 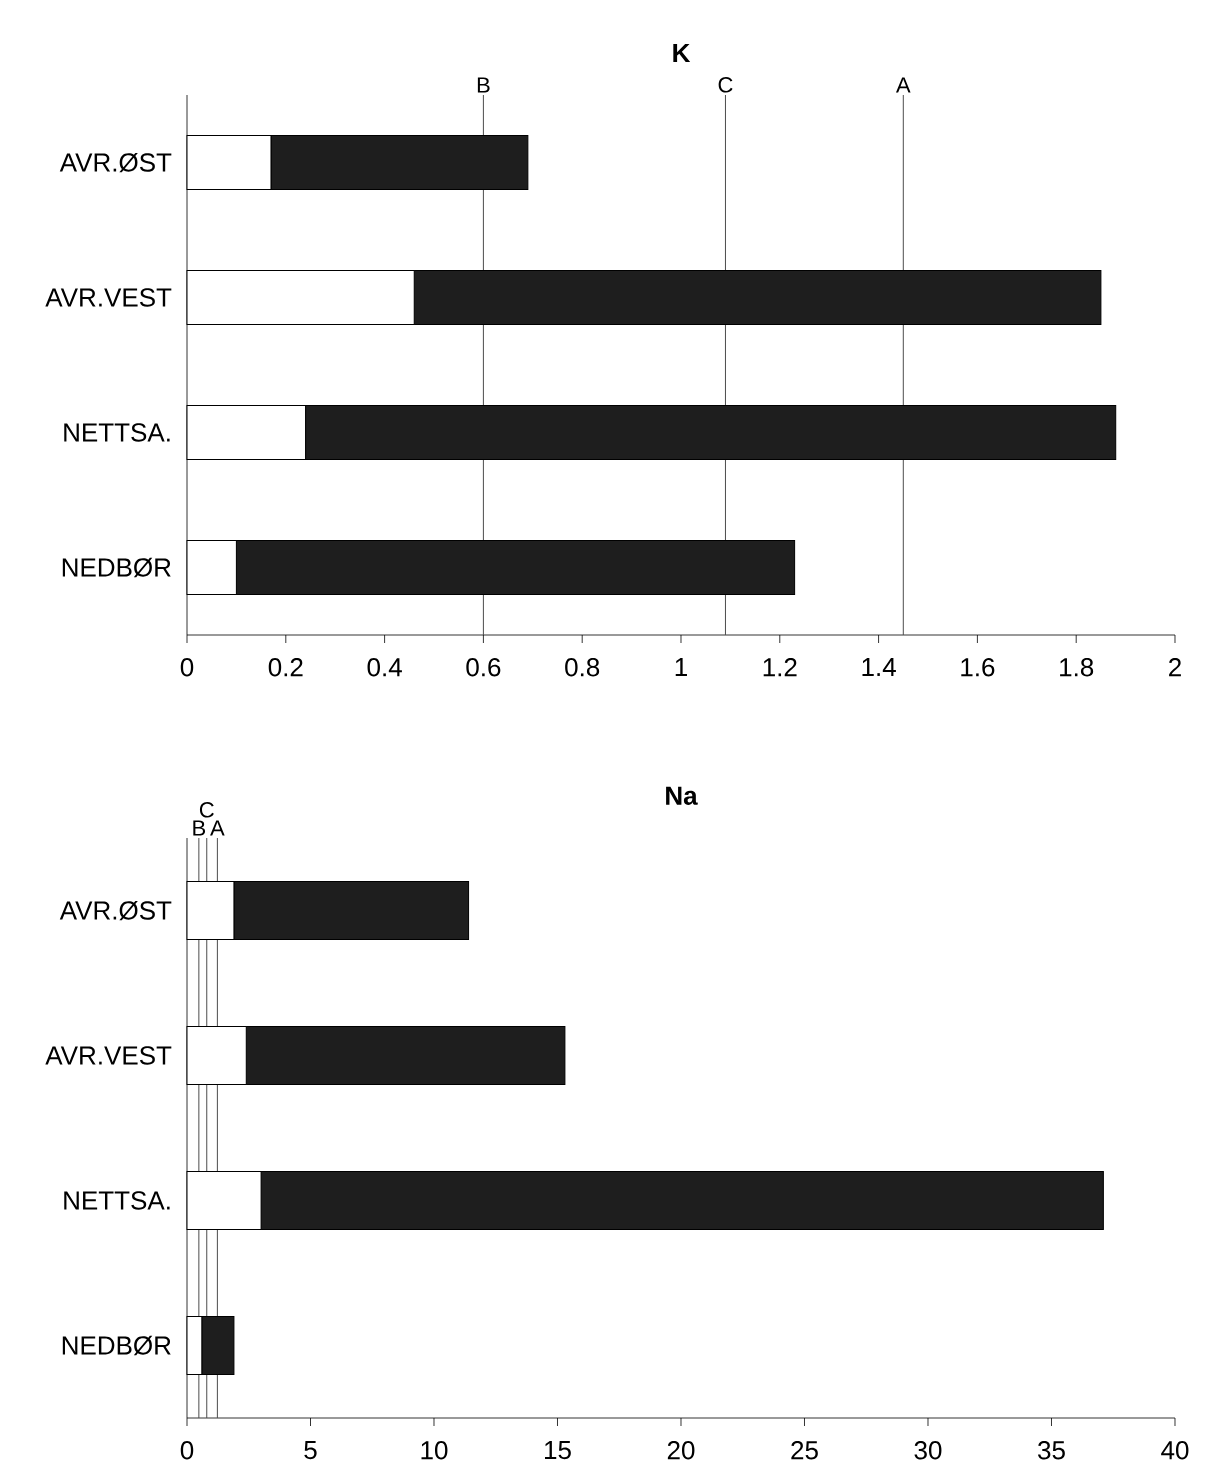 I want to click on chart-title: Na, so click(x=682, y=795).